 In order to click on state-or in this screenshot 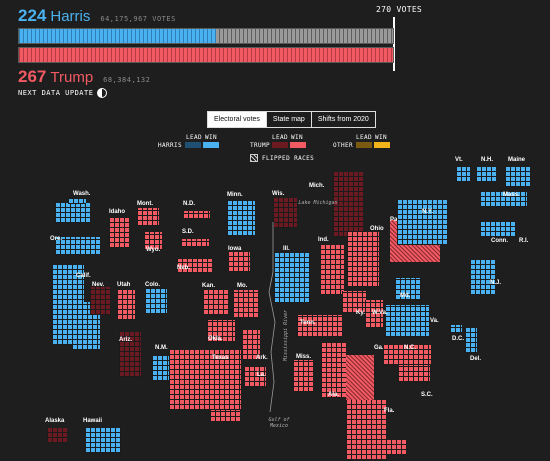, I will do `click(77, 246)`.